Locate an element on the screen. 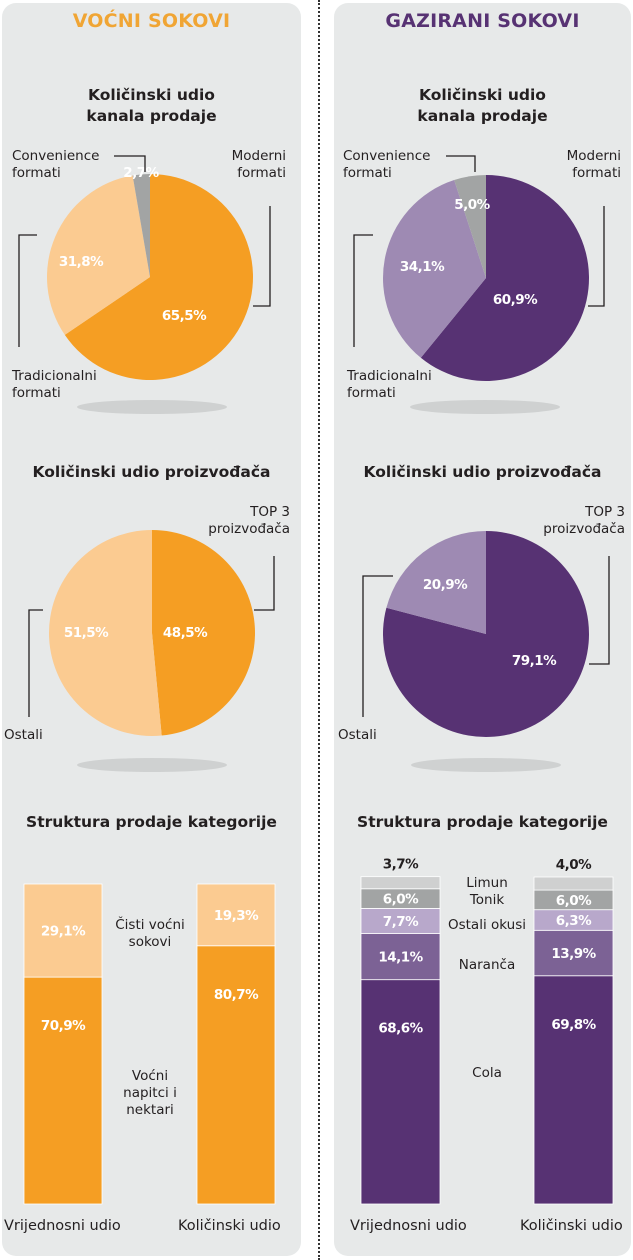  label-limun: Limun is located at coordinates (487, 883).